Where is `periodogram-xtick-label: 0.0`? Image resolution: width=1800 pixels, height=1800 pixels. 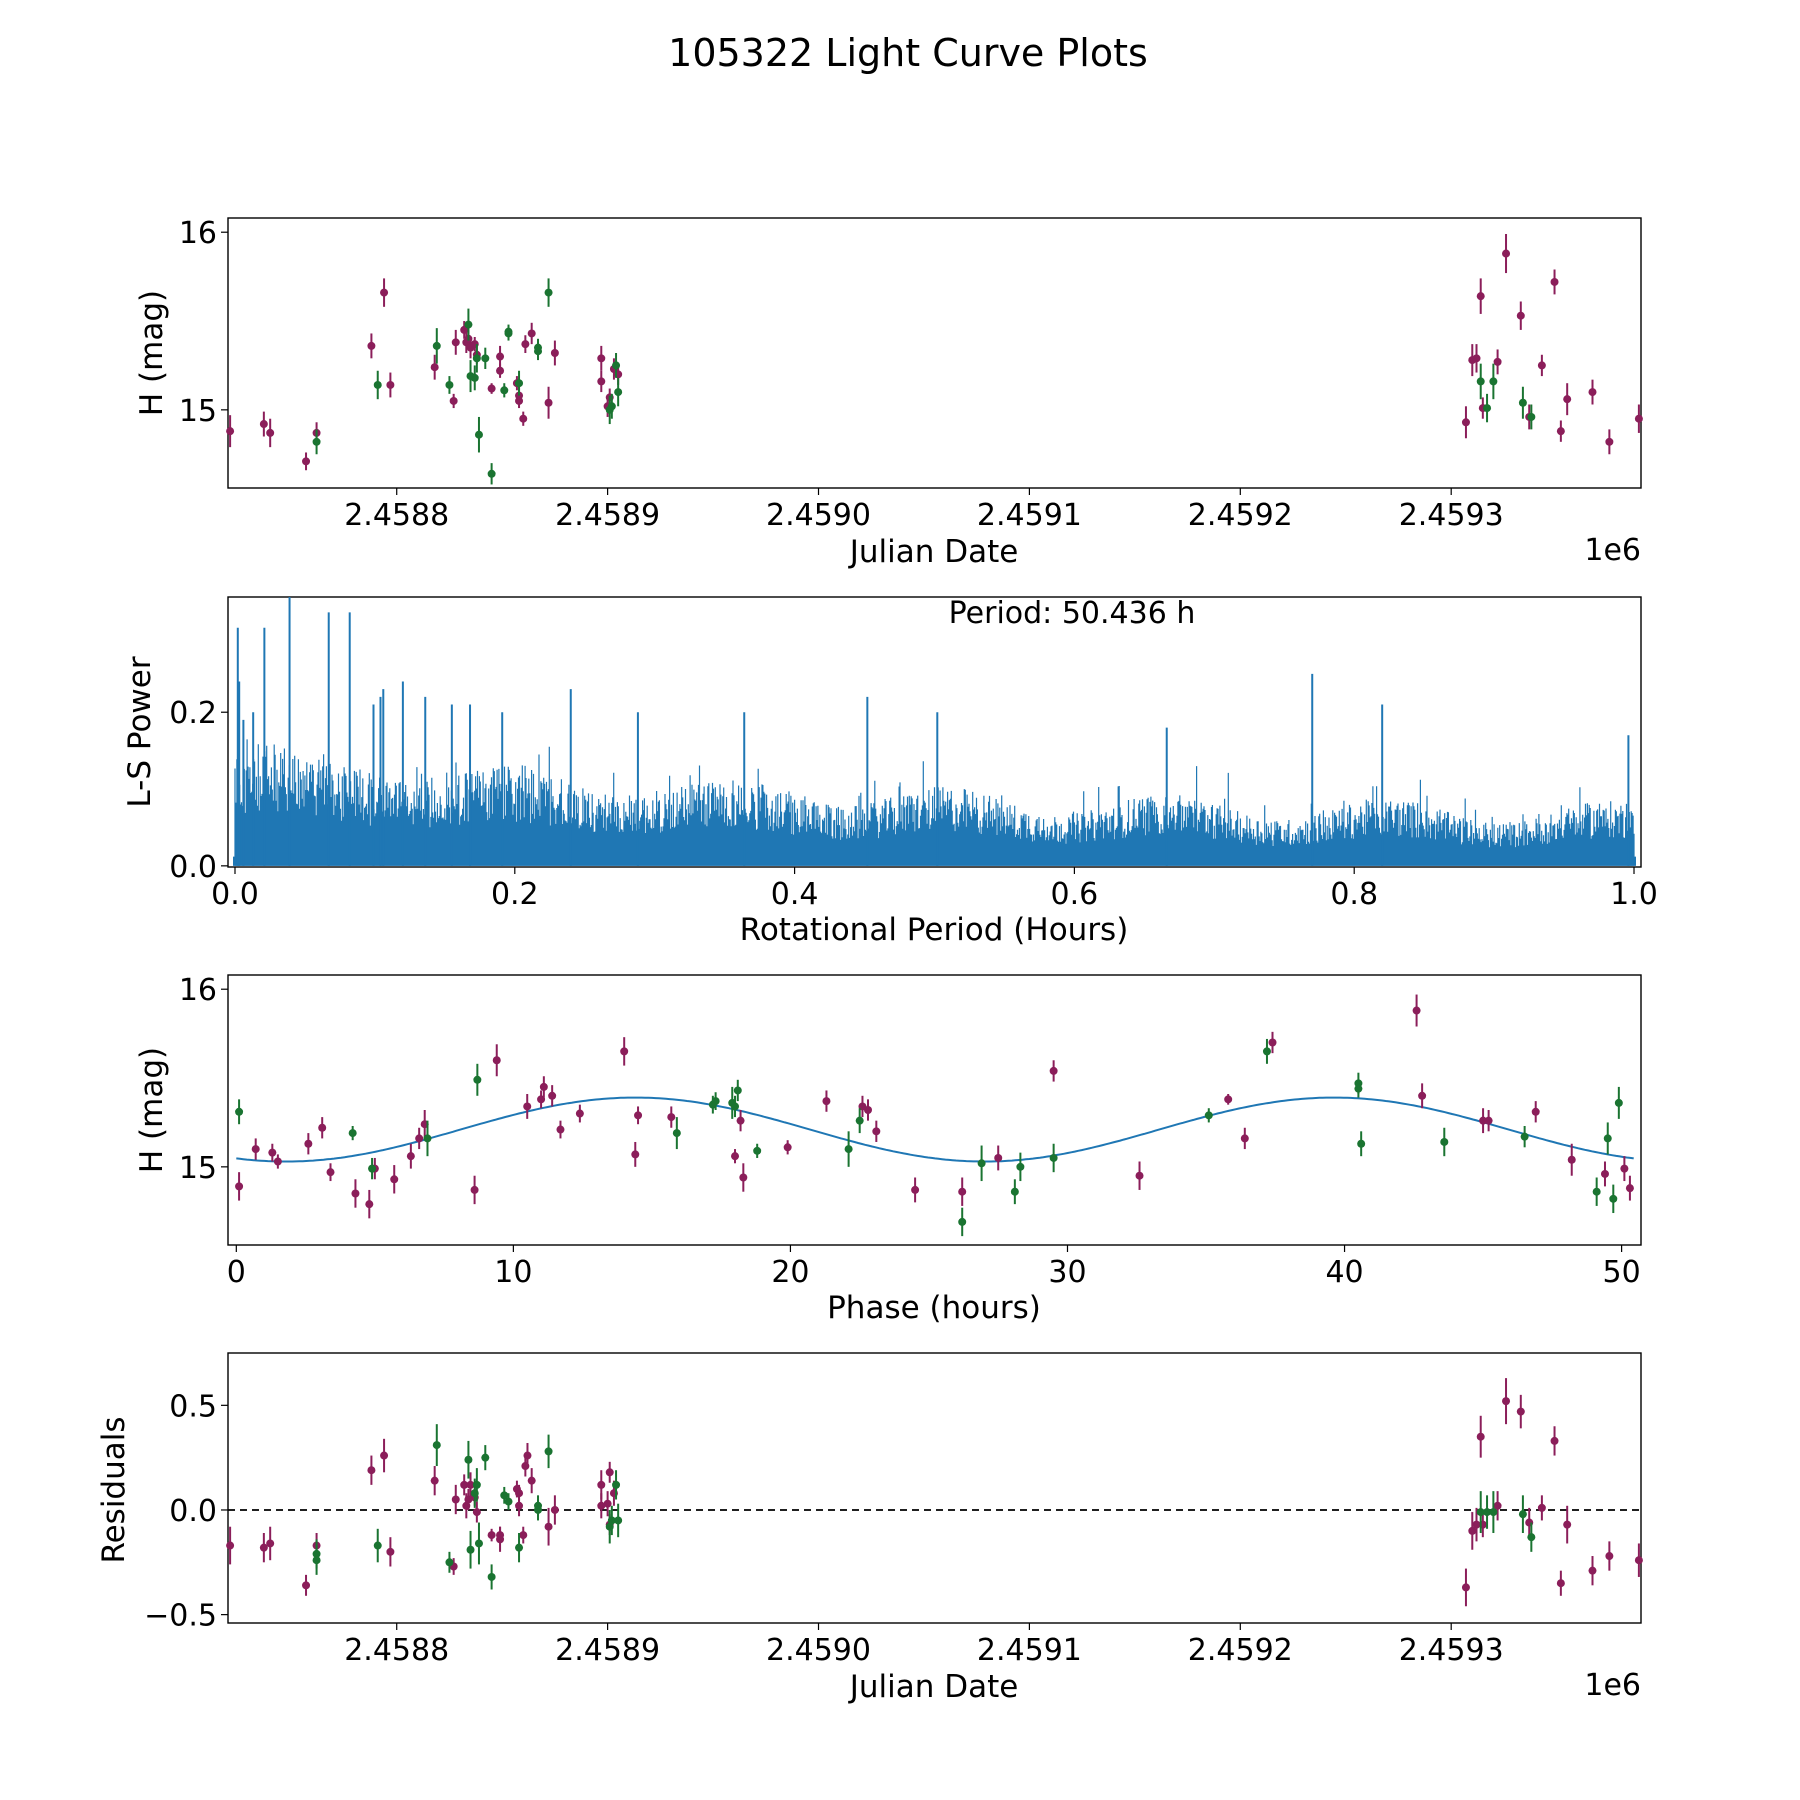 periodogram-xtick-label: 0.0 is located at coordinates (235, 894).